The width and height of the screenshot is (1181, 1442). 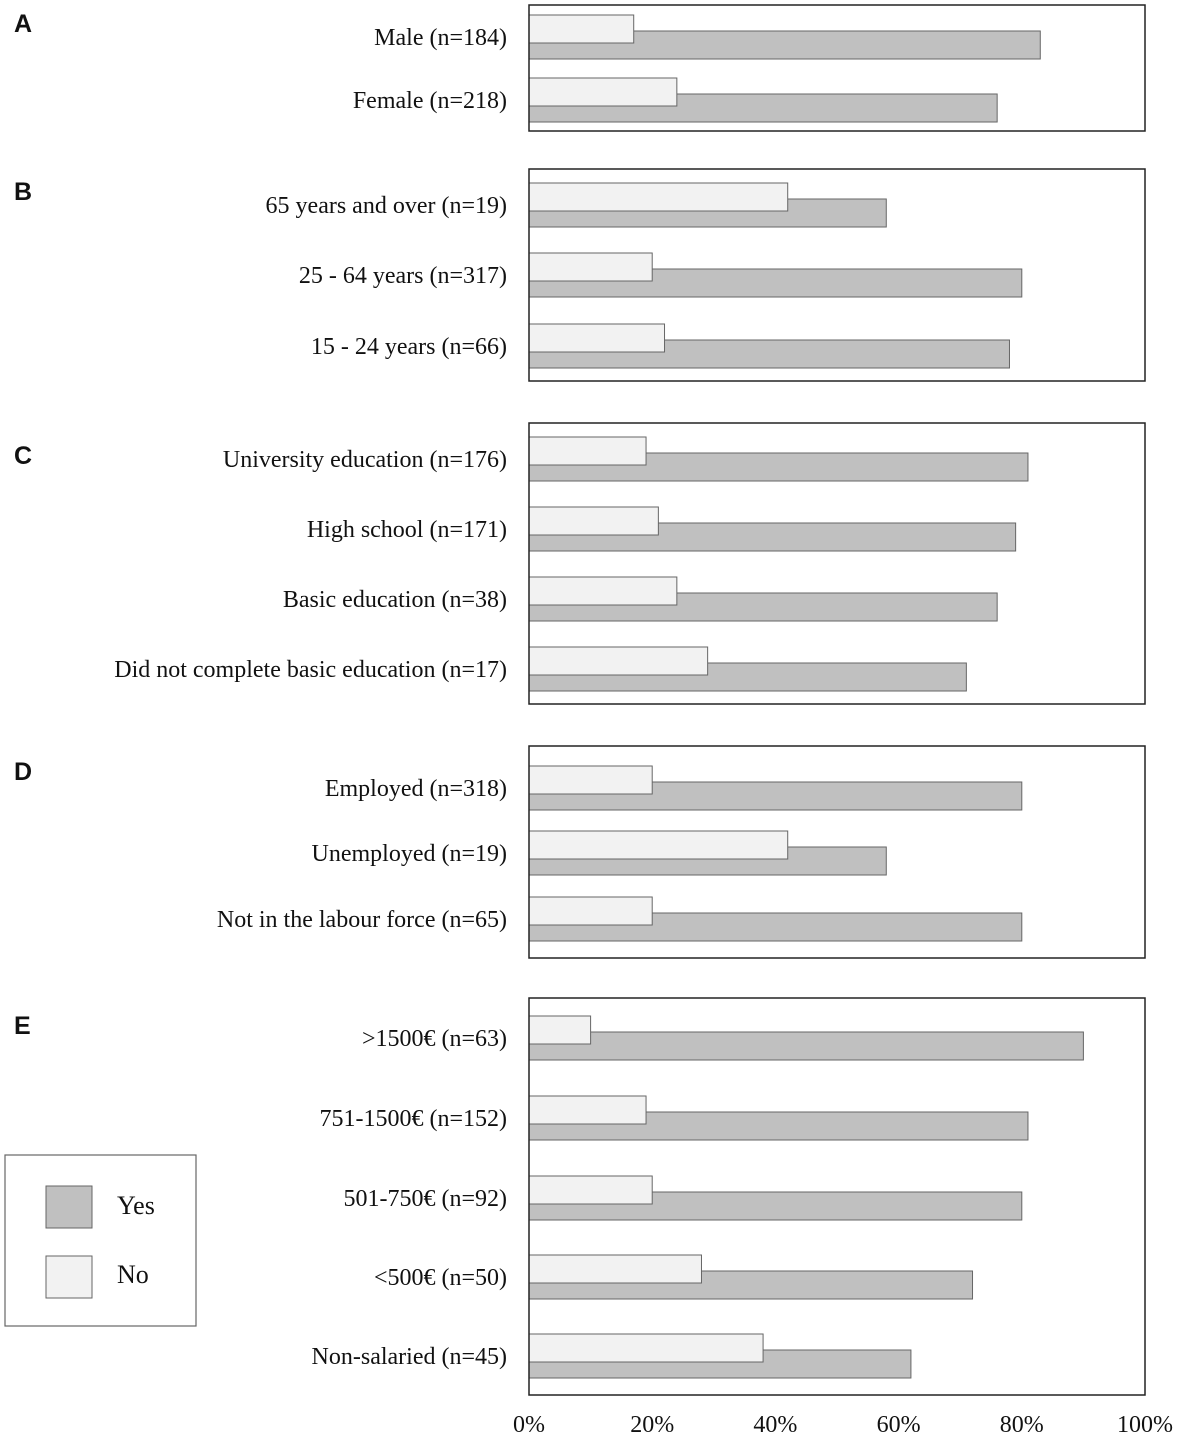 I want to click on x-tick-label-100: 100%, so click(x=1145, y=1425).